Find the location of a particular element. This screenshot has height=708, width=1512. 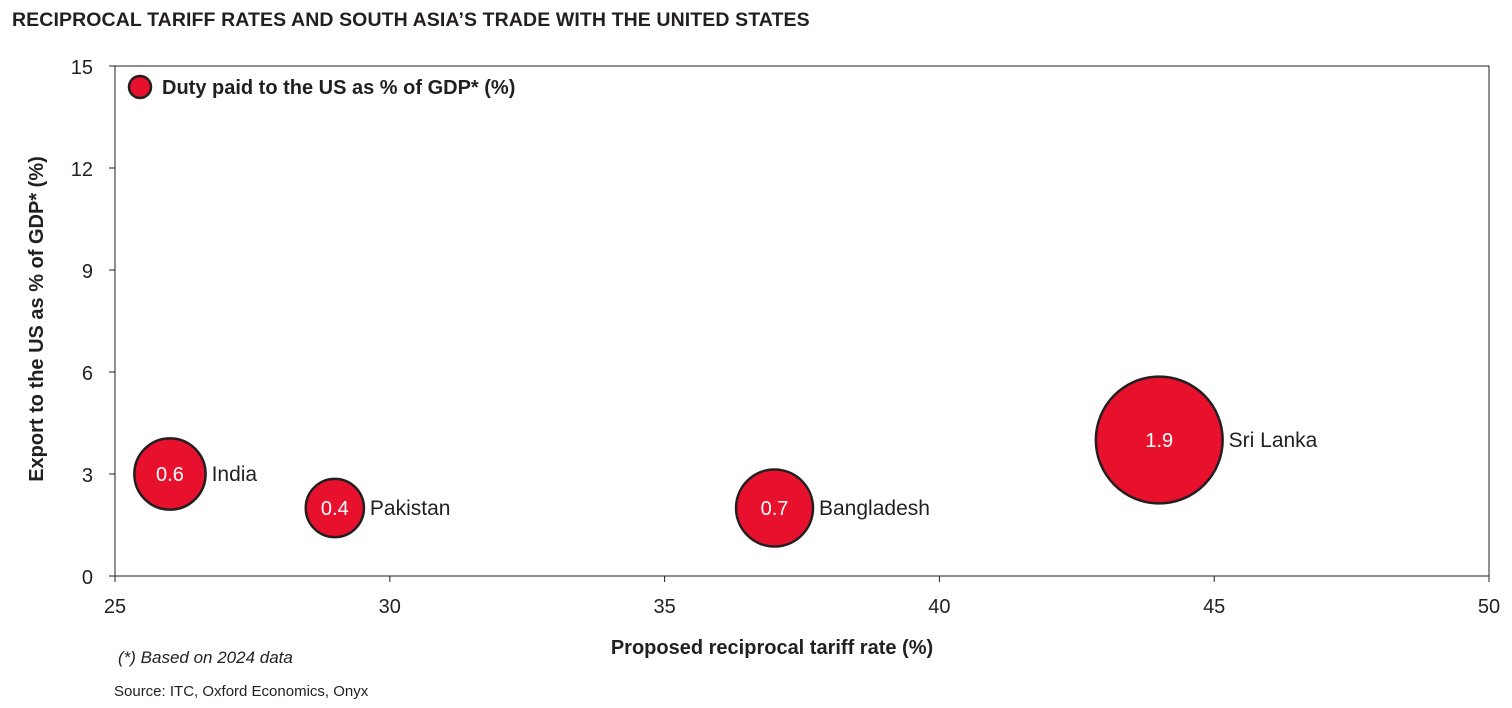

bubble-sri-lanka: 1.9 Sri Lanka is located at coordinates (1206, 440).